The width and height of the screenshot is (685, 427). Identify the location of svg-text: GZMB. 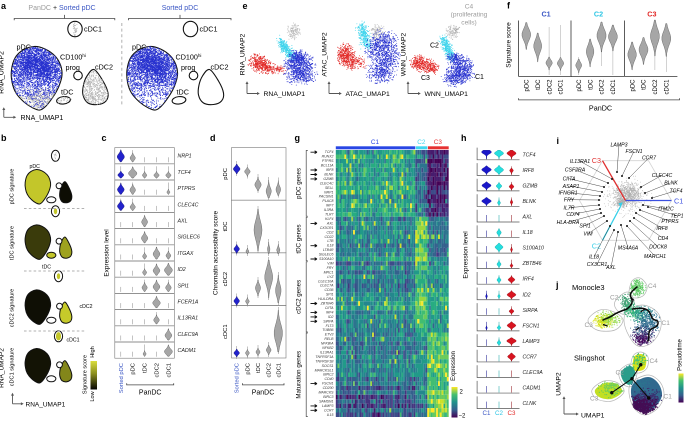
(531, 186).